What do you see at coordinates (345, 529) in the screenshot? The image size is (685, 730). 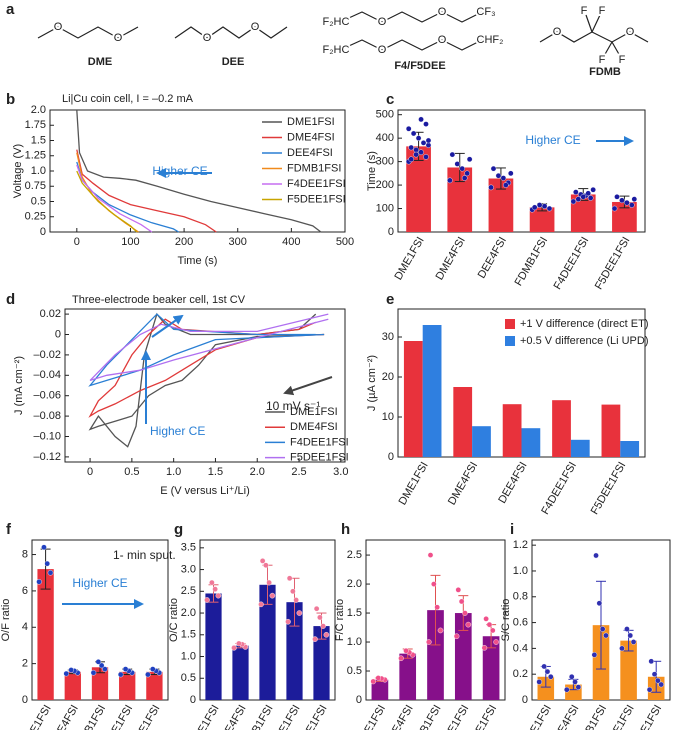 I see `panel-label: h` at bounding box center [345, 529].